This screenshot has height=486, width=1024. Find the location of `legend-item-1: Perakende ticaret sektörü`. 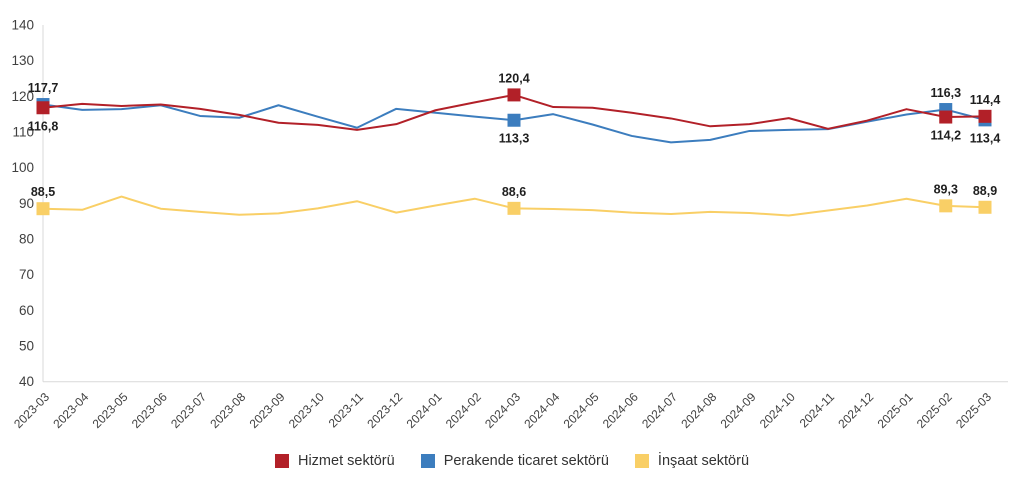

legend-item-1: Perakende ticaret sektörü is located at coordinates (514, 461).